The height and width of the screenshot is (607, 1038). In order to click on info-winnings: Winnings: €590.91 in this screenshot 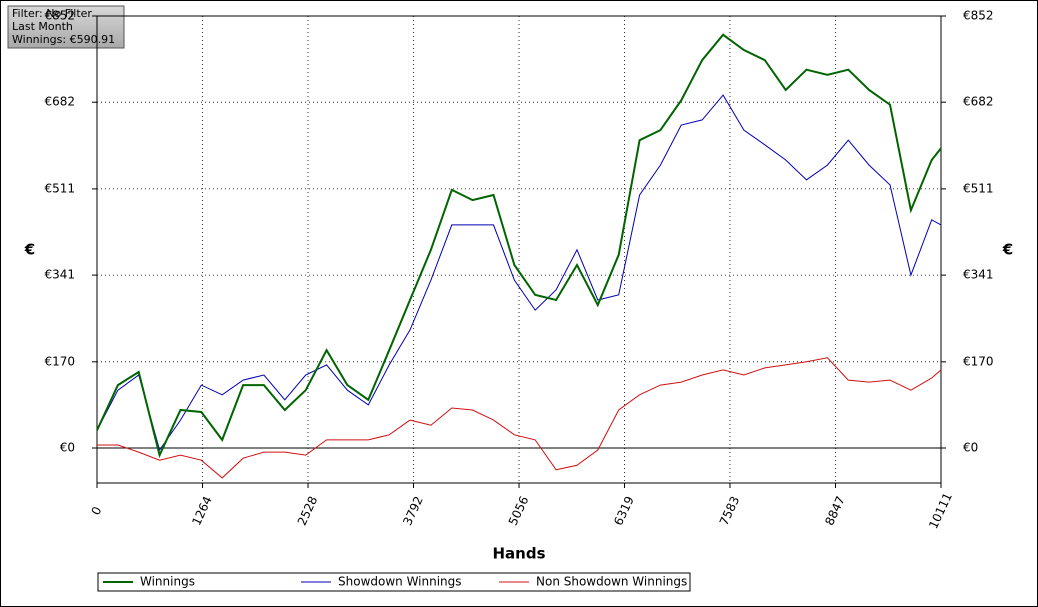, I will do `click(63, 39)`.